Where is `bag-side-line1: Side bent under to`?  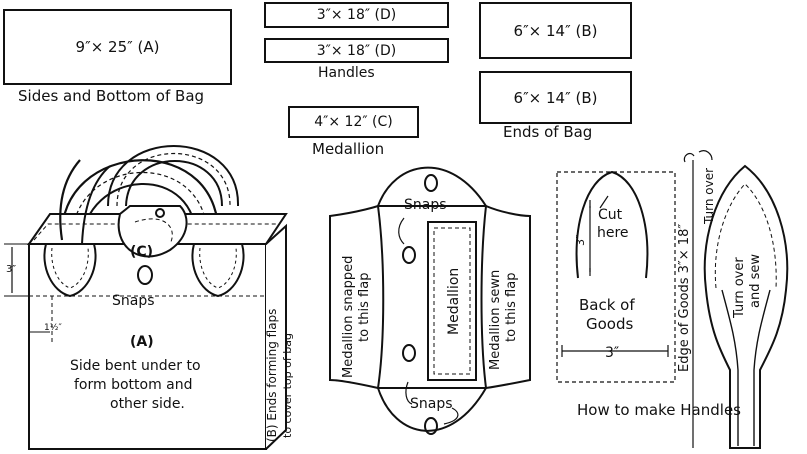
bag-side-line1: Side bent under to is located at coordinates (135, 366).